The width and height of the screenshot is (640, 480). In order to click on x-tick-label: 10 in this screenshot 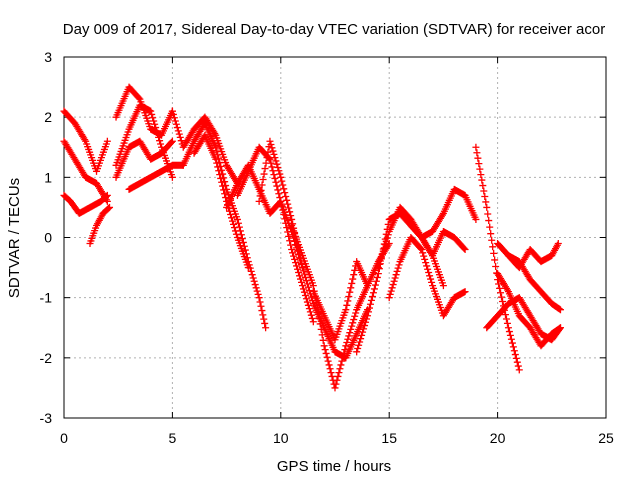, I will do `click(281, 438)`.